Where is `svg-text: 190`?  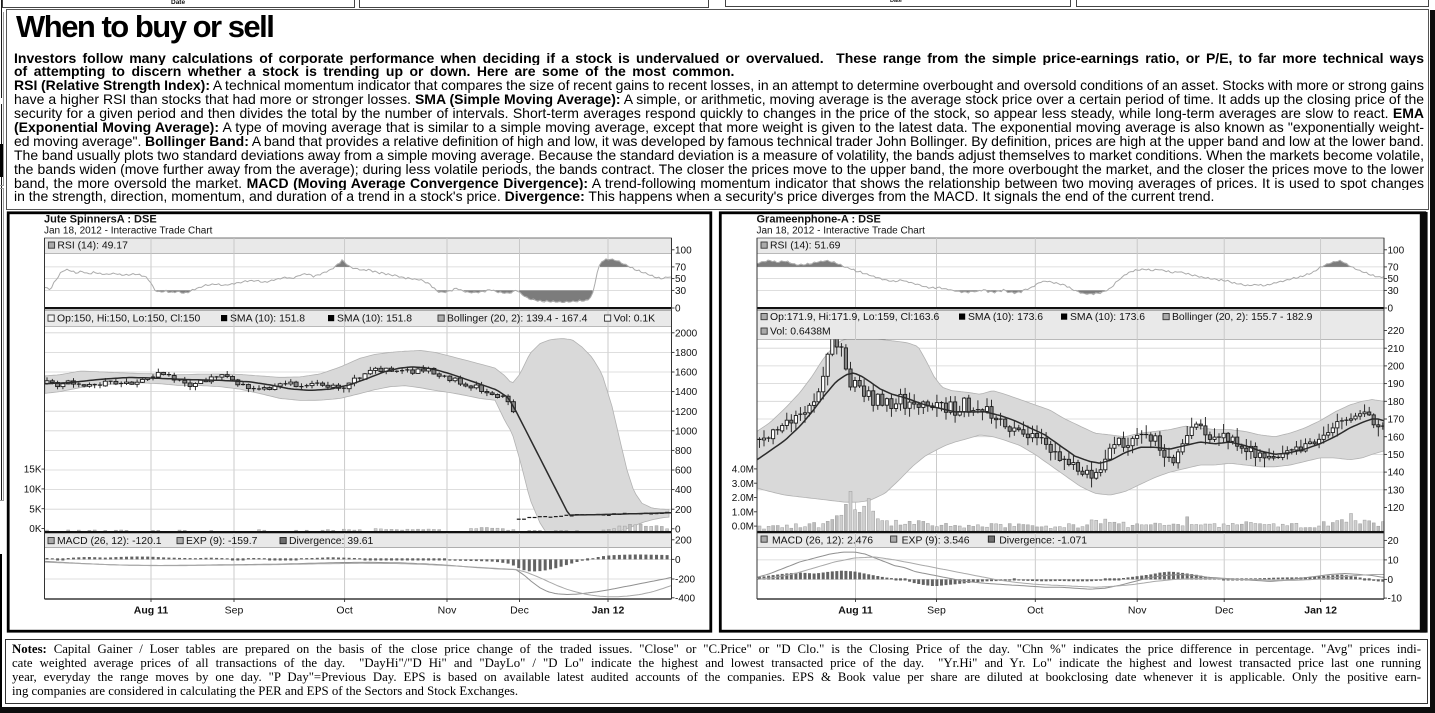
svg-text: 190 is located at coordinates (1396, 384).